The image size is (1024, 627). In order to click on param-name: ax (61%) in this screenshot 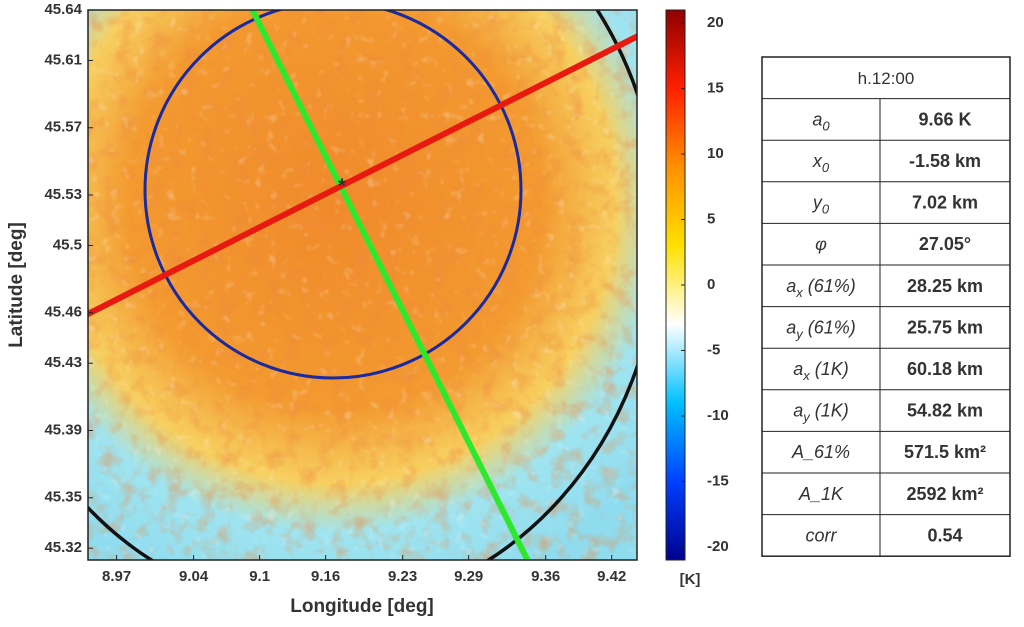, I will do `click(821, 288)`.